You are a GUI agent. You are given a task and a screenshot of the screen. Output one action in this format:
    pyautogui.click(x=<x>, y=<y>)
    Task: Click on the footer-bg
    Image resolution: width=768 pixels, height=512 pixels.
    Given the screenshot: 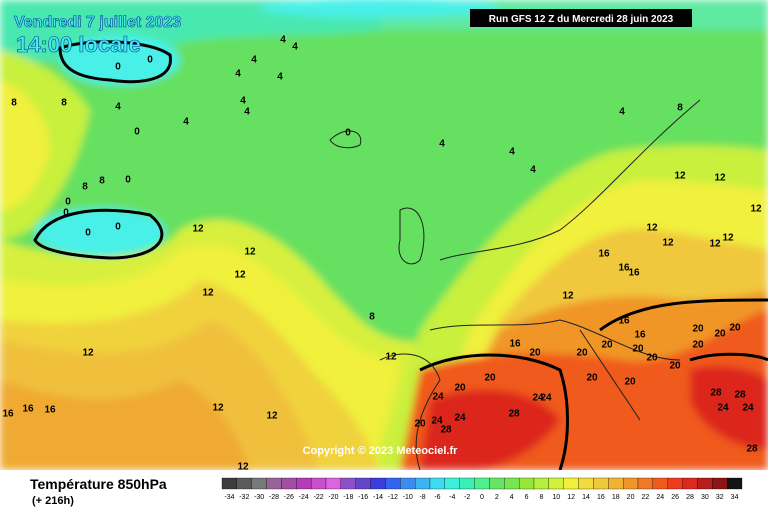 What is the action you would take?
    pyautogui.click(x=384, y=491)
    